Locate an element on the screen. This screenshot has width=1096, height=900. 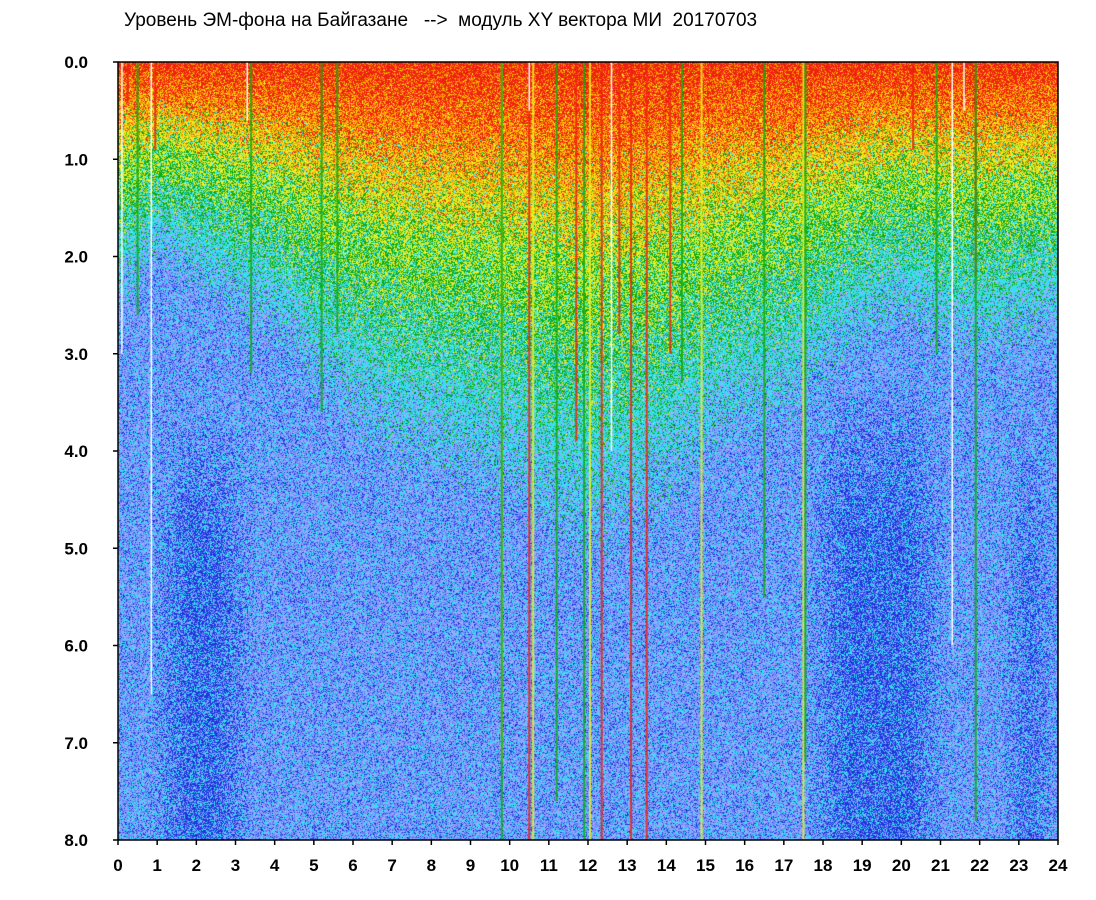
x-axis: 0 1 2 3 4 5 6 7 8 9 10 11 12 13 14 15 16 17 18 19 20 21 22 23 24 is located at coordinates (590, 857).